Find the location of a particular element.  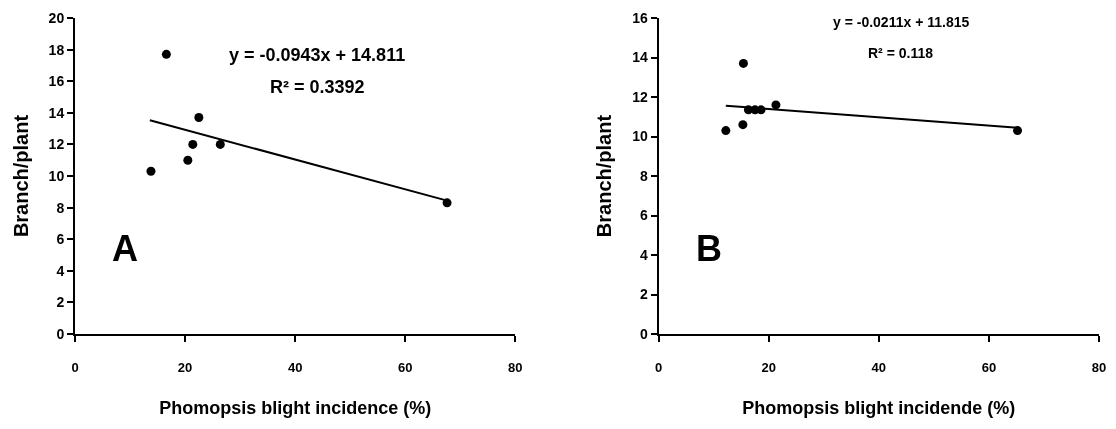

x-axis-title: Phomopsis blight incidence (%) is located at coordinates (295, 408).